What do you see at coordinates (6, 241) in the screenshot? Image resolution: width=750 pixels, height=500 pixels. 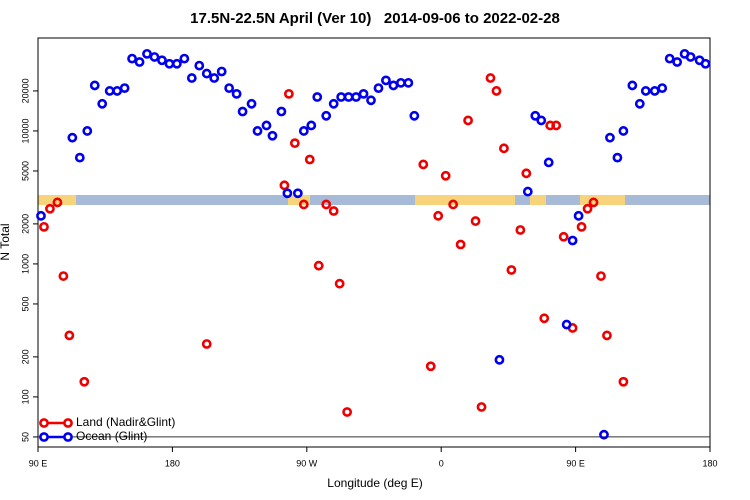 I see `y-axis-label: N Total` at bounding box center [6, 241].